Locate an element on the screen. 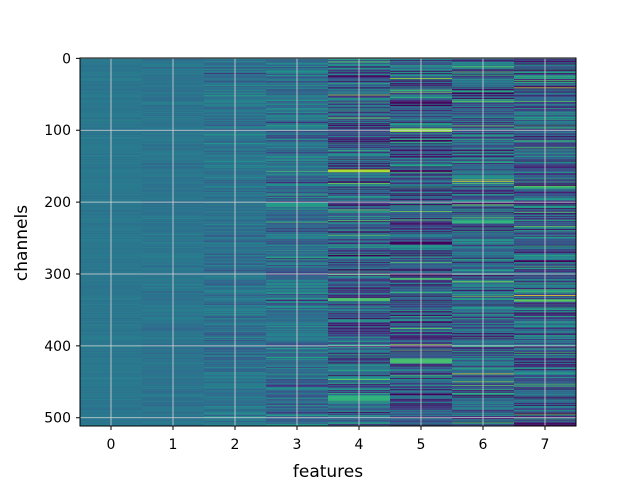  x-tick-label: 1 is located at coordinates (173, 445).